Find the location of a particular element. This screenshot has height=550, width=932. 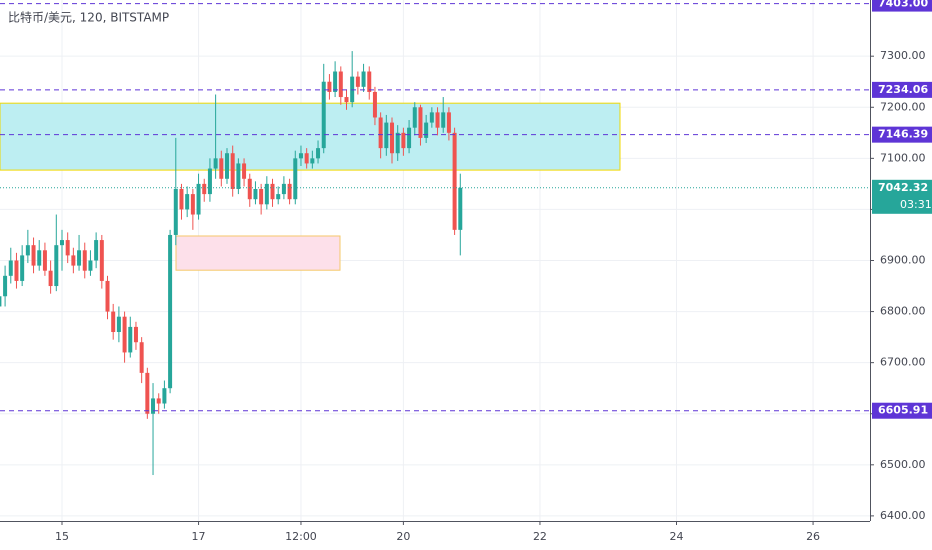

y-tick-label: 7300.00 is located at coordinates (903, 55).